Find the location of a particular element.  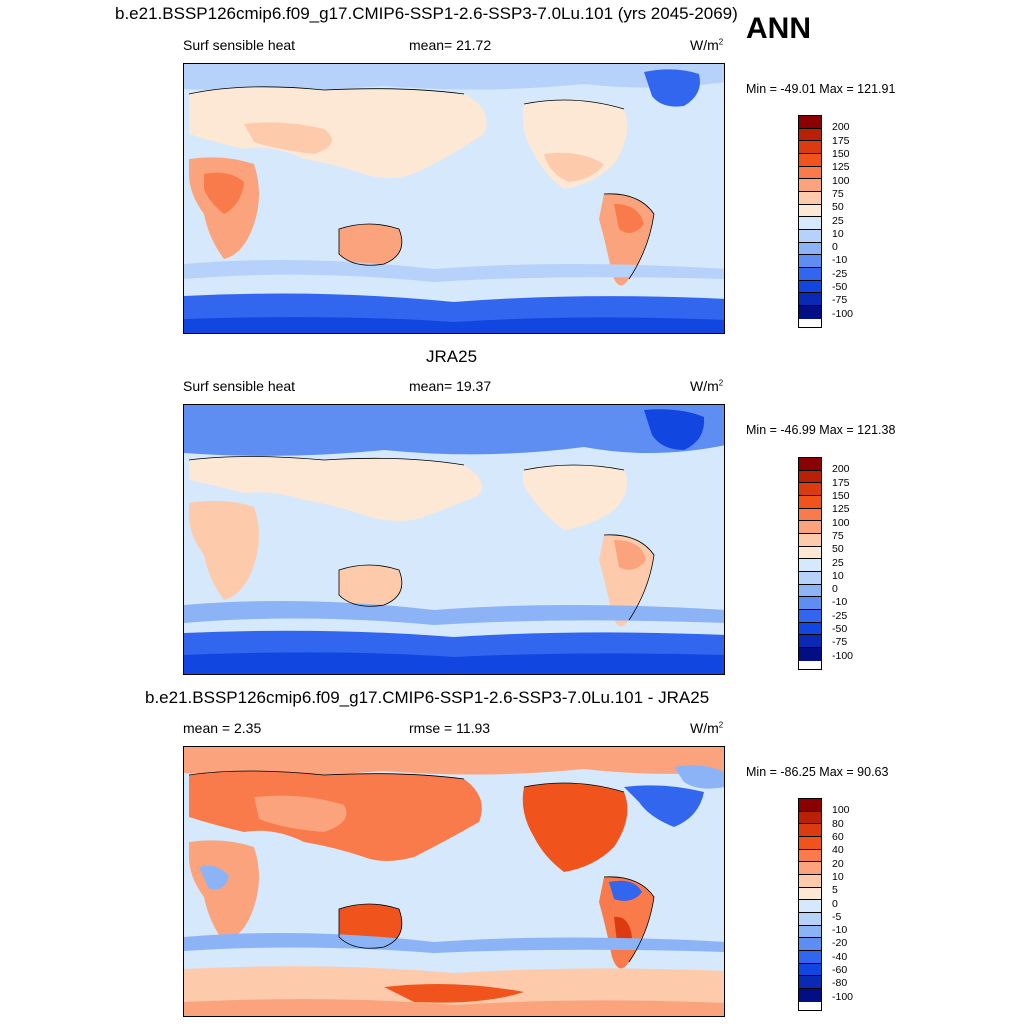

panel-2-colorbar is located at coordinates (810, 563).